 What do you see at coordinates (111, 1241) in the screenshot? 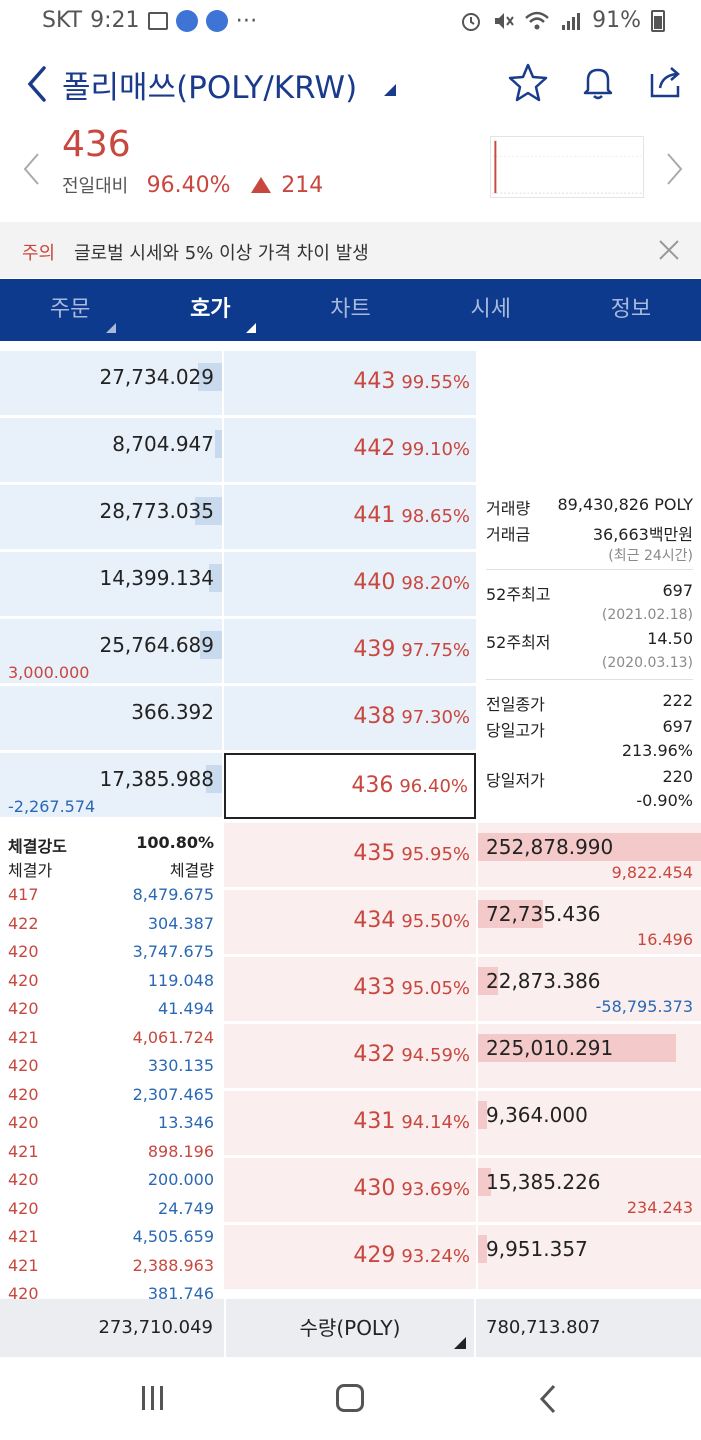
I see `trade-row: 421 4,505.659` at bounding box center [111, 1241].